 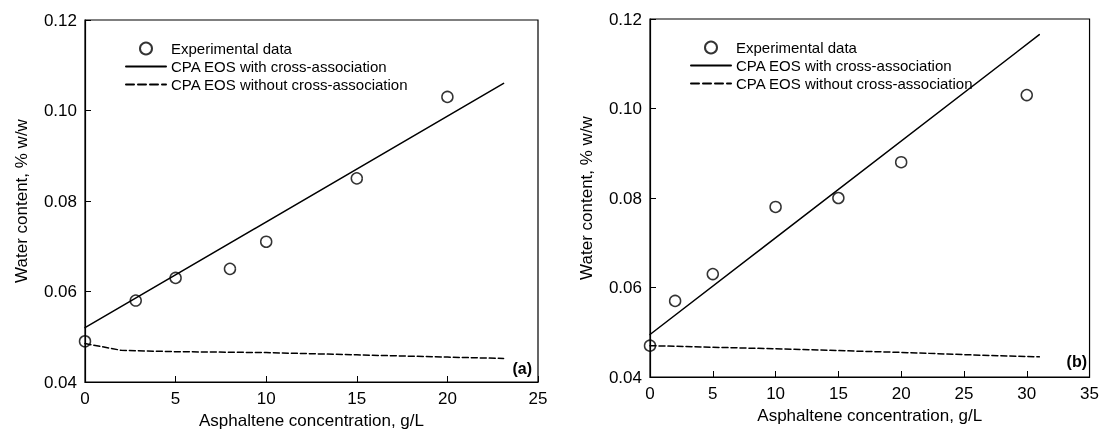 I want to click on x-tick-label: 30, so click(x=1027, y=393).